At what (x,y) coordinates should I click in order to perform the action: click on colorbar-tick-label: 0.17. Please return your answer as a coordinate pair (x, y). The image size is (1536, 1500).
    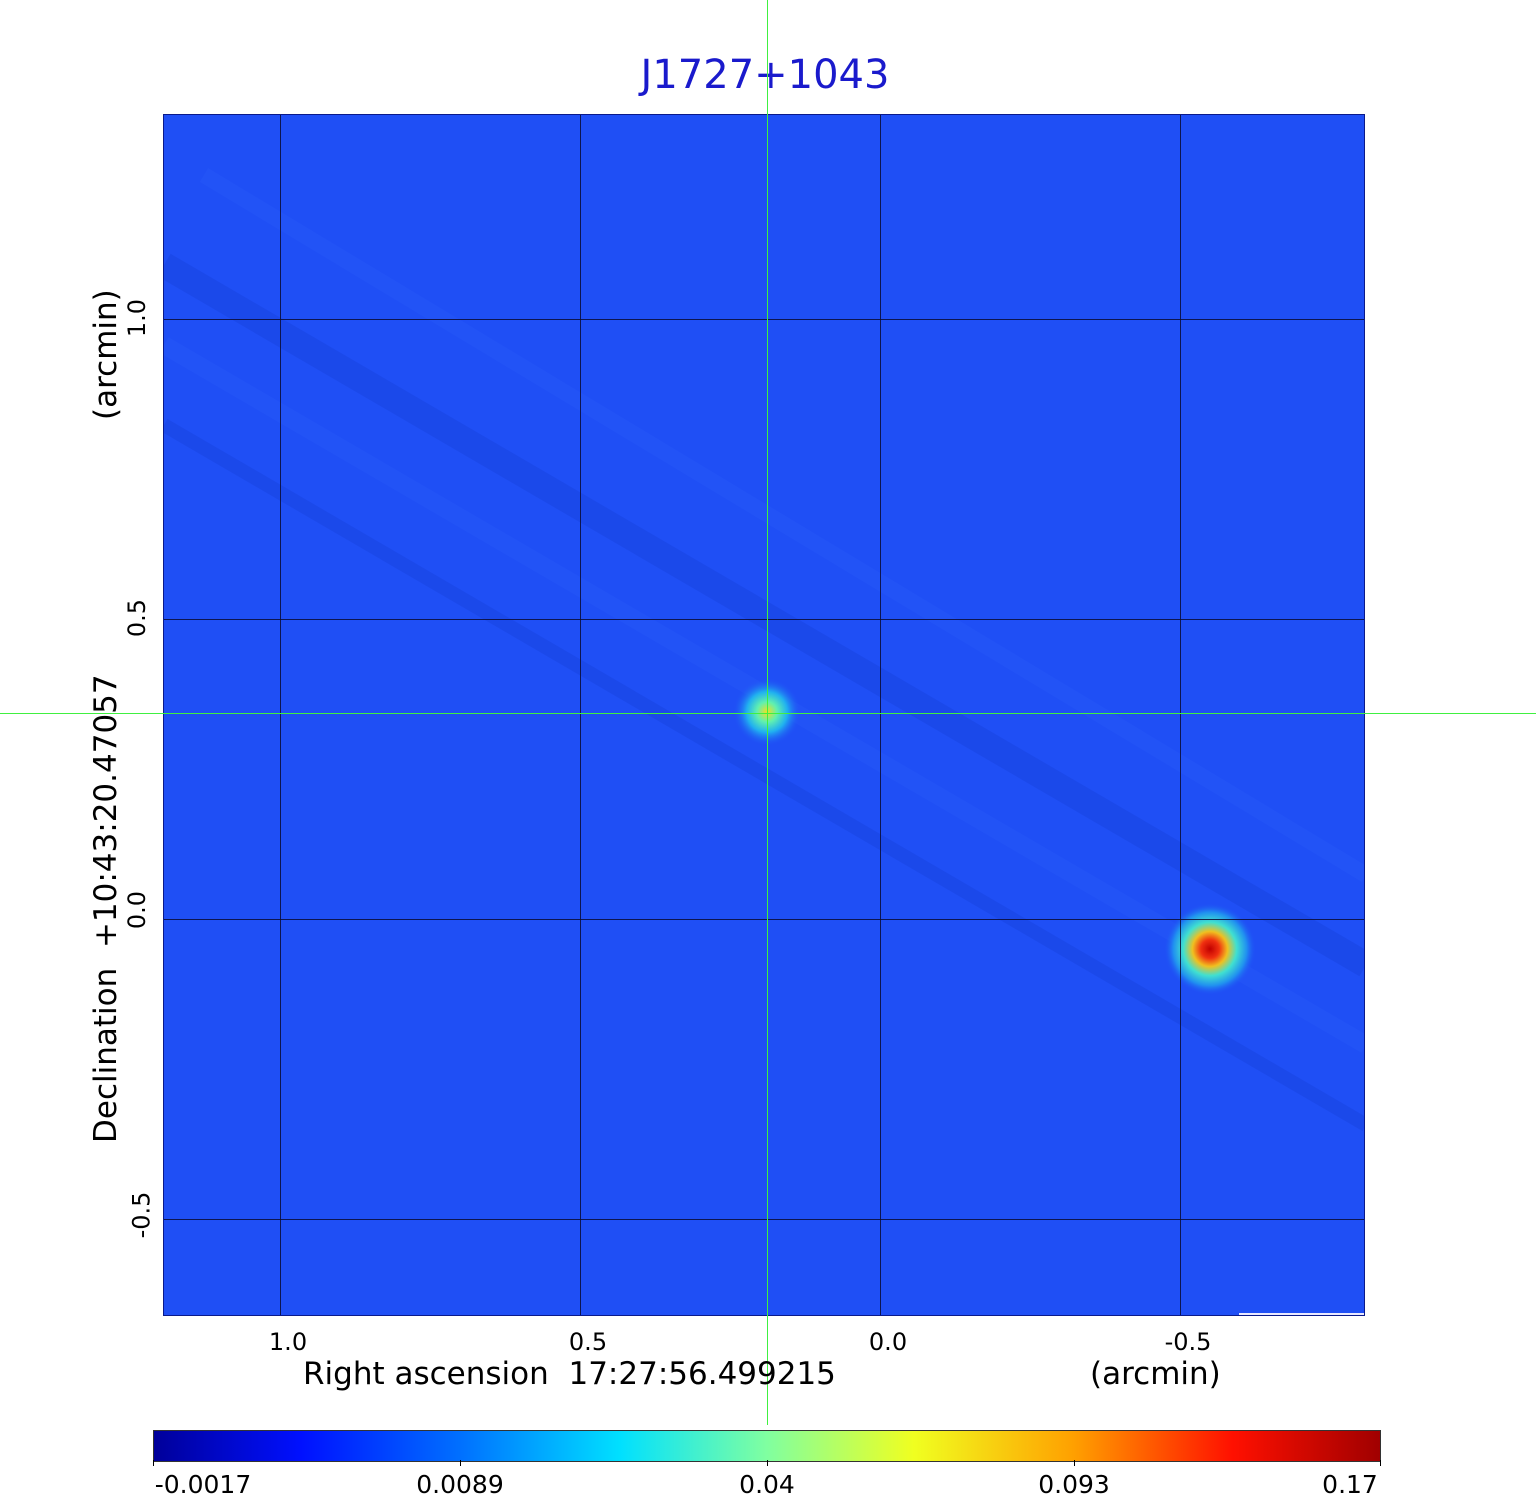
    Looking at the image, I should click on (1350, 1484).